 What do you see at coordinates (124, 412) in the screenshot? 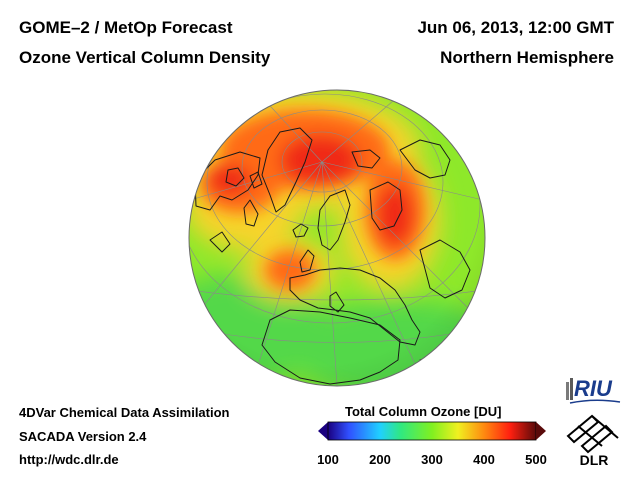
I see `footer-method: 4DVar Chemical Data Assimilation` at bounding box center [124, 412].